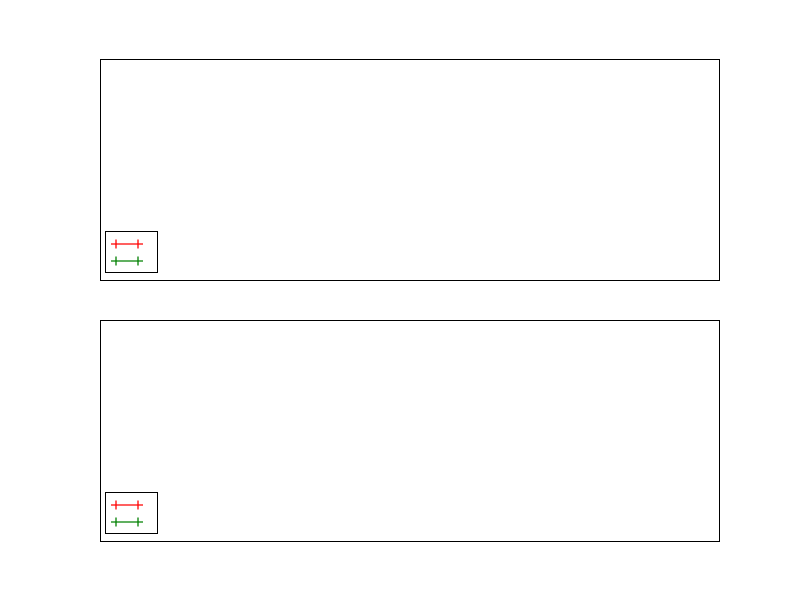 The image size is (800, 600). What do you see at coordinates (127, 260) in the screenshot?
I see `legend-line-sample-yy1` at bounding box center [127, 260].